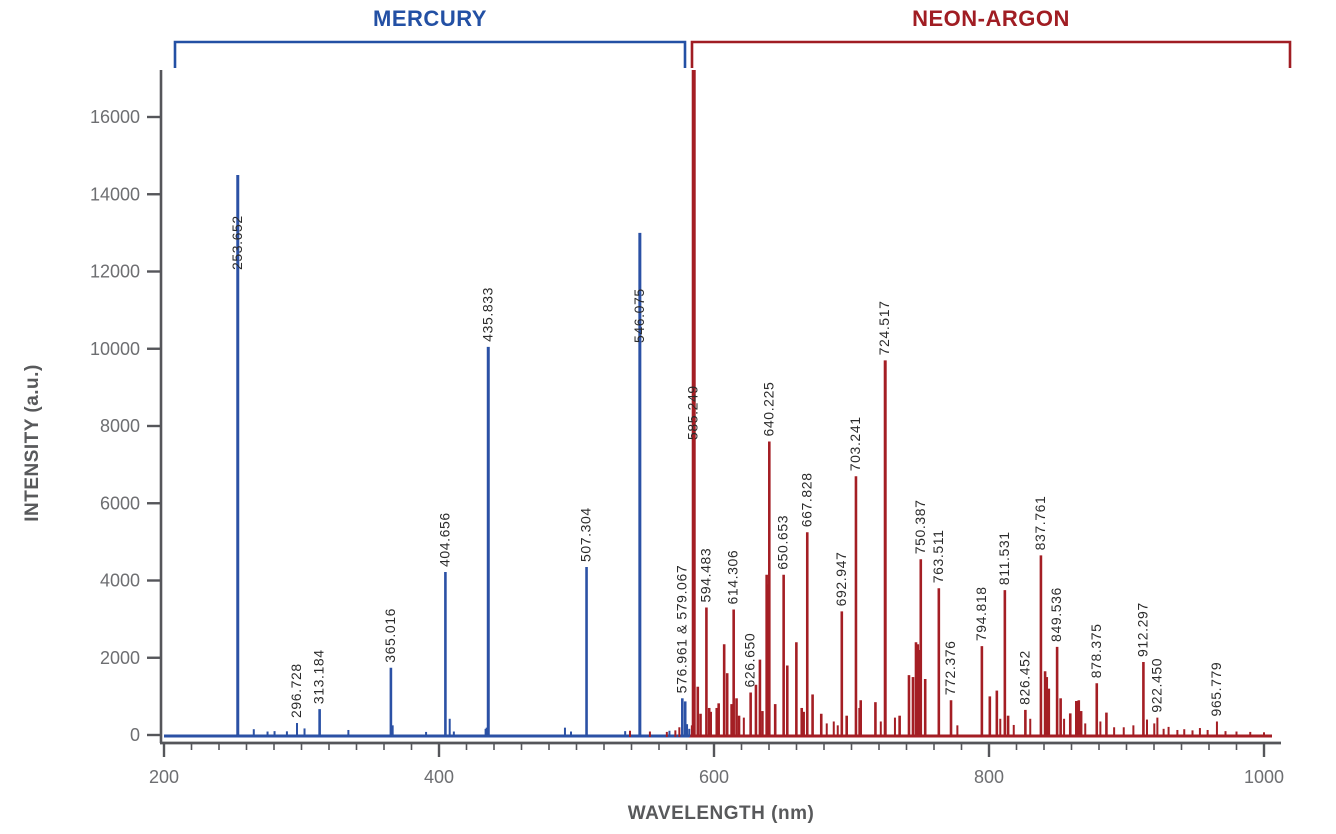 This screenshot has width=1336, height=834. What do you see at coordinates (319, 676) in the screenshot?
I see `peak-wavelength-label: 313.184` at bounding box center [319, 676].